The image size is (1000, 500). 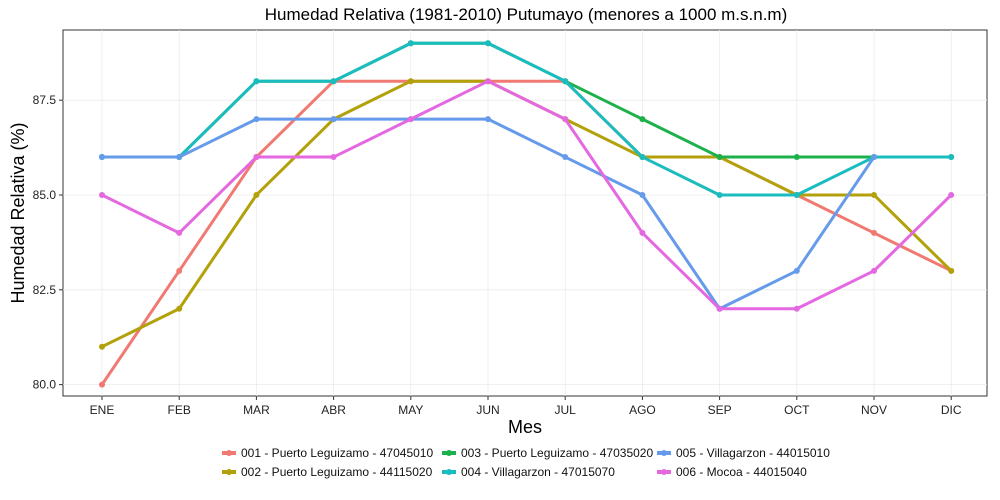 What do you see at coordinates (45, 385) in the screenshot?
I see `y-tick-label: 80.0` at bounding box center [45, 385].